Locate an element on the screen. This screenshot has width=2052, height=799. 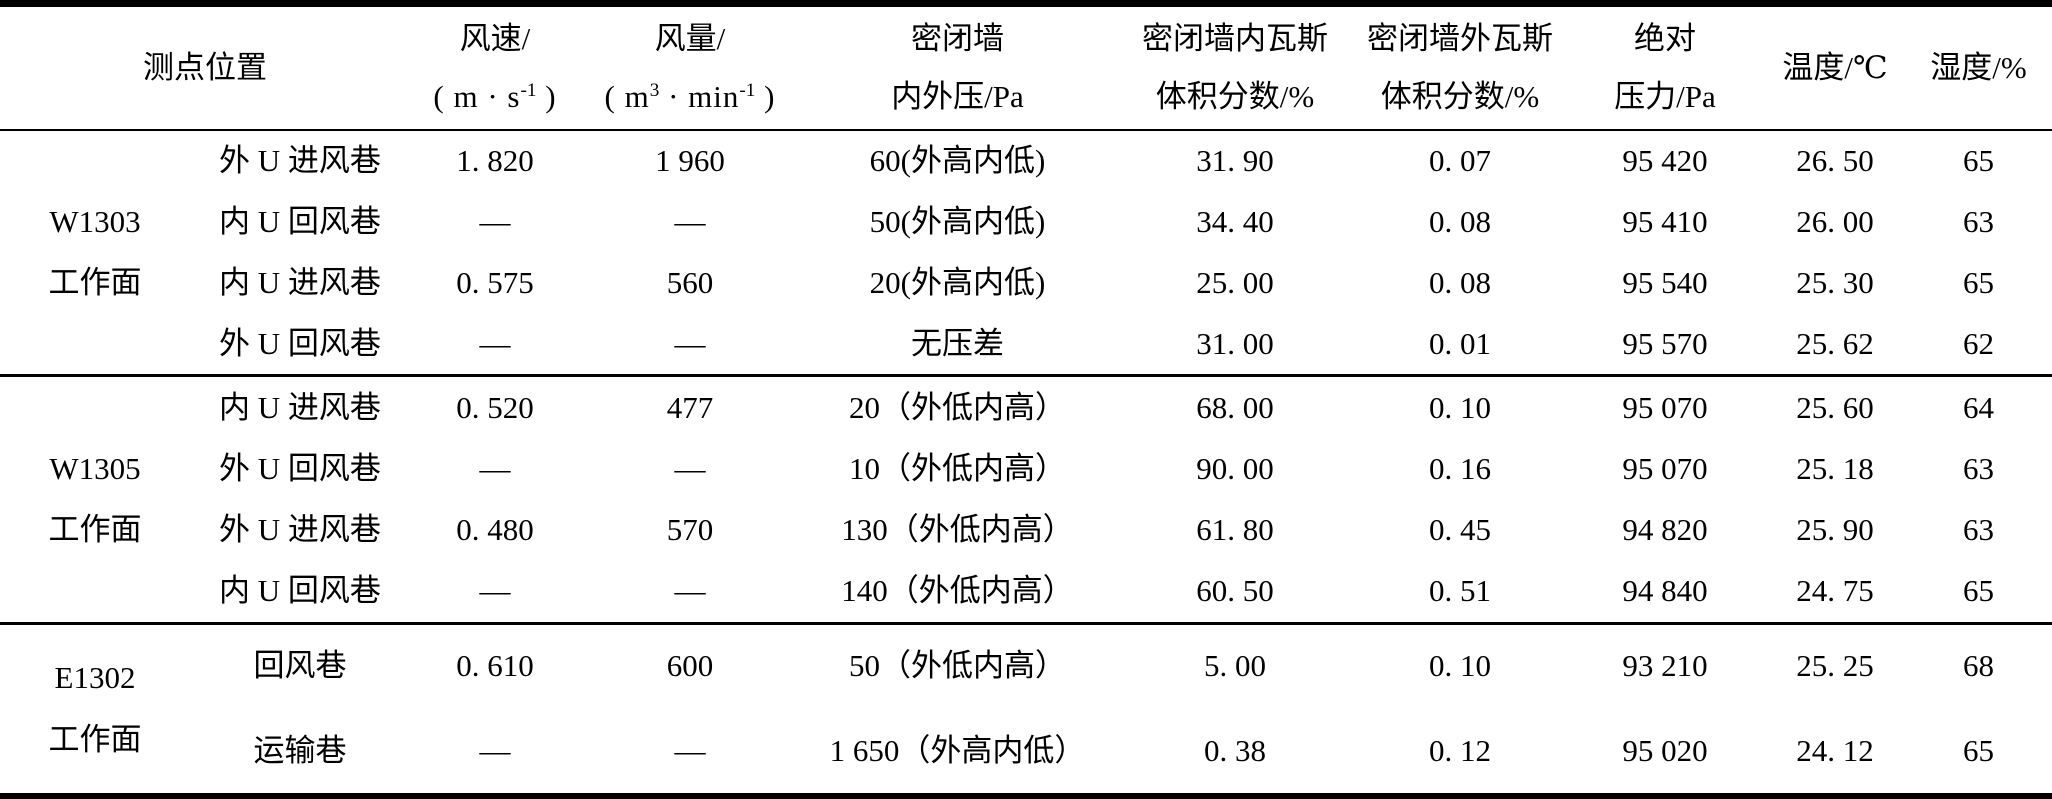
header-gas-outside-line1: 密闭墙外瓦斯 is located at coordinates (1460, 39).